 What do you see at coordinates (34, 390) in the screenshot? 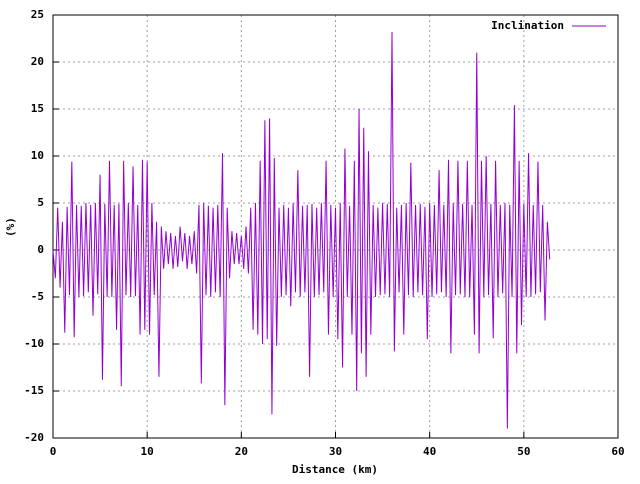
I see `y-tick-label: -15` at bounding box center [34, 390].